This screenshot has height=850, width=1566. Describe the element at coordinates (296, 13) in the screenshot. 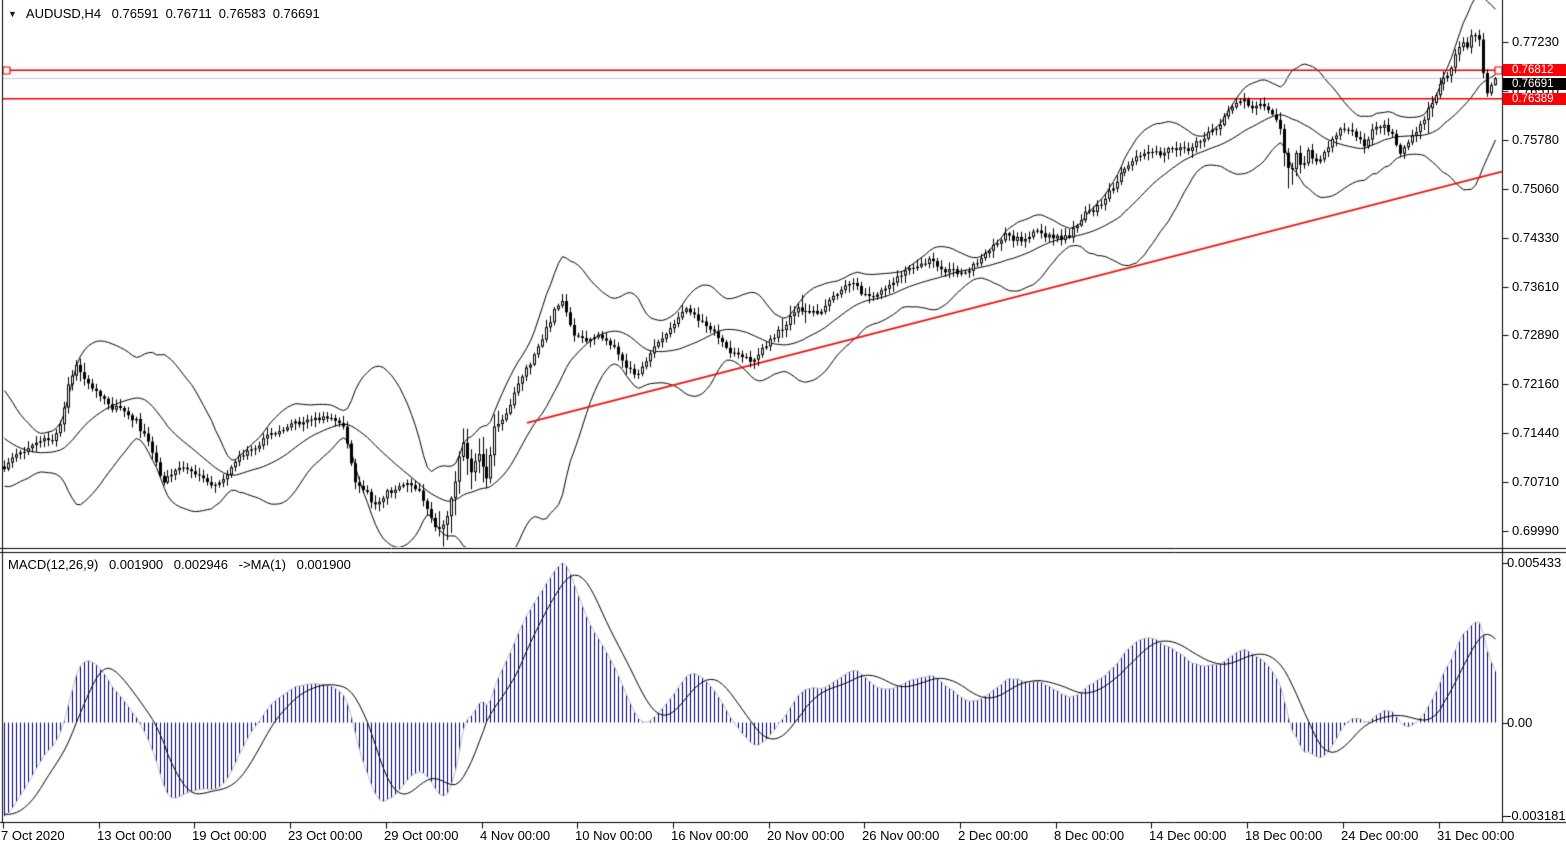

I see `ohlc-close-value: 0.76691` at that location.